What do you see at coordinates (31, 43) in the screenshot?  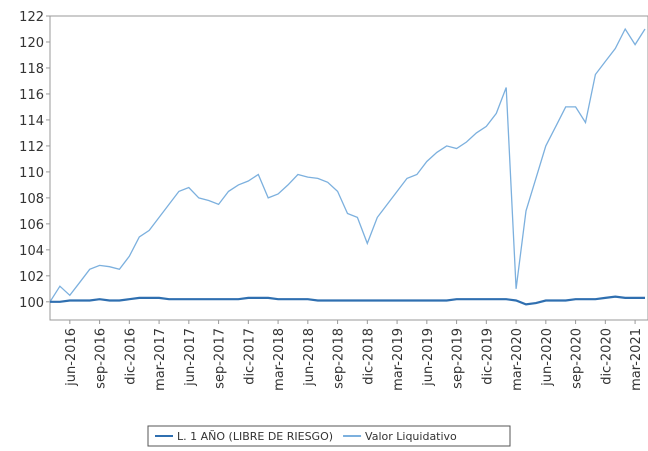 I see `y-tick-label: 120` at bounding box center [31, 43].